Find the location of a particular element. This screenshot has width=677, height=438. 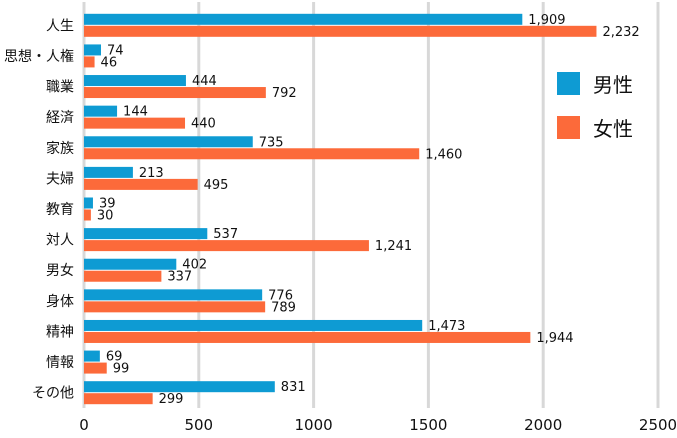

data-label: 144 is located at coordinates (135, 112).